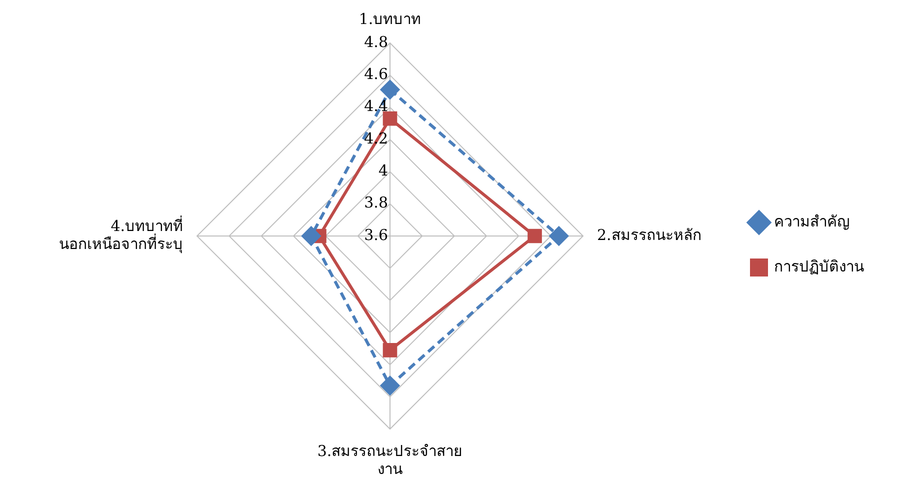 The height and width of the screenshot is (490, 914). Describe the element at coordinates (376, 203) in the screenshot. I see `y-tick-label: 3.8` at that location.